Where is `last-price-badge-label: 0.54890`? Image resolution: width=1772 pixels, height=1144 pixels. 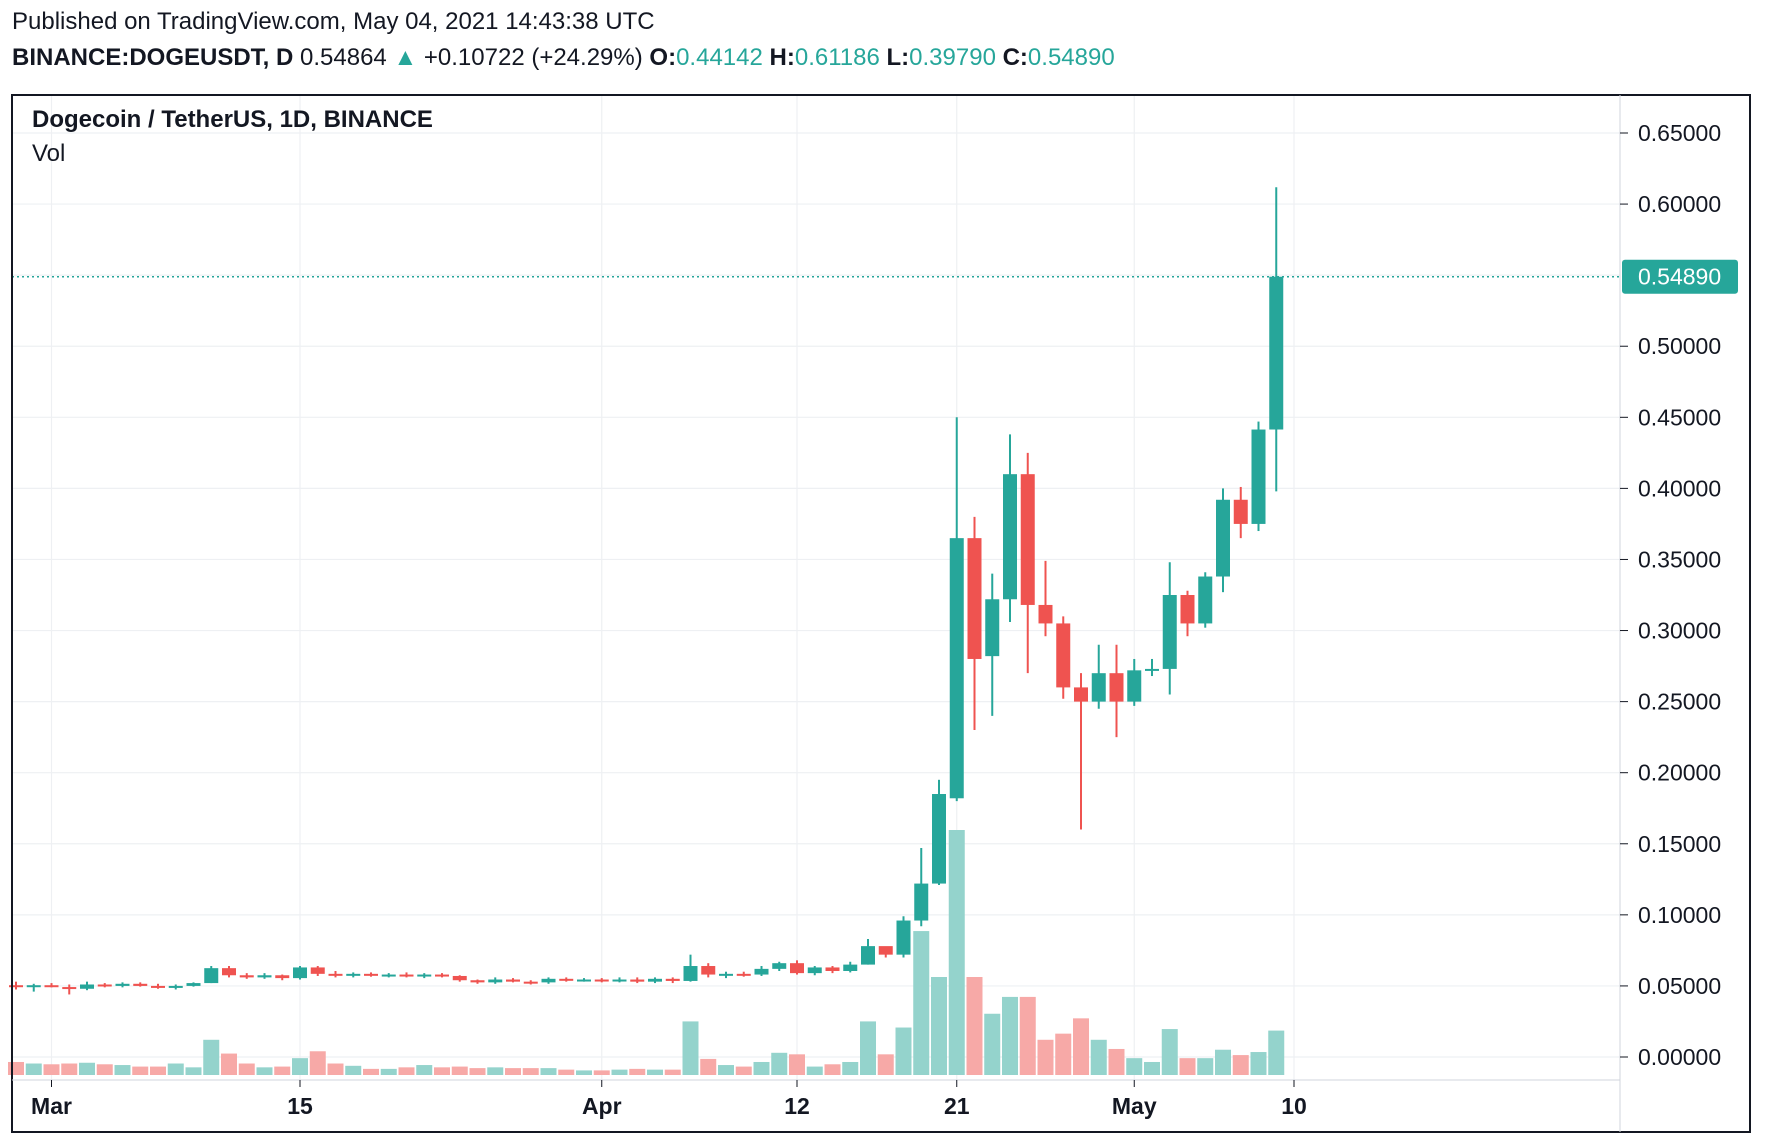
last-price-badge-label: 0.54890 is located at coordinates (1679, 277).